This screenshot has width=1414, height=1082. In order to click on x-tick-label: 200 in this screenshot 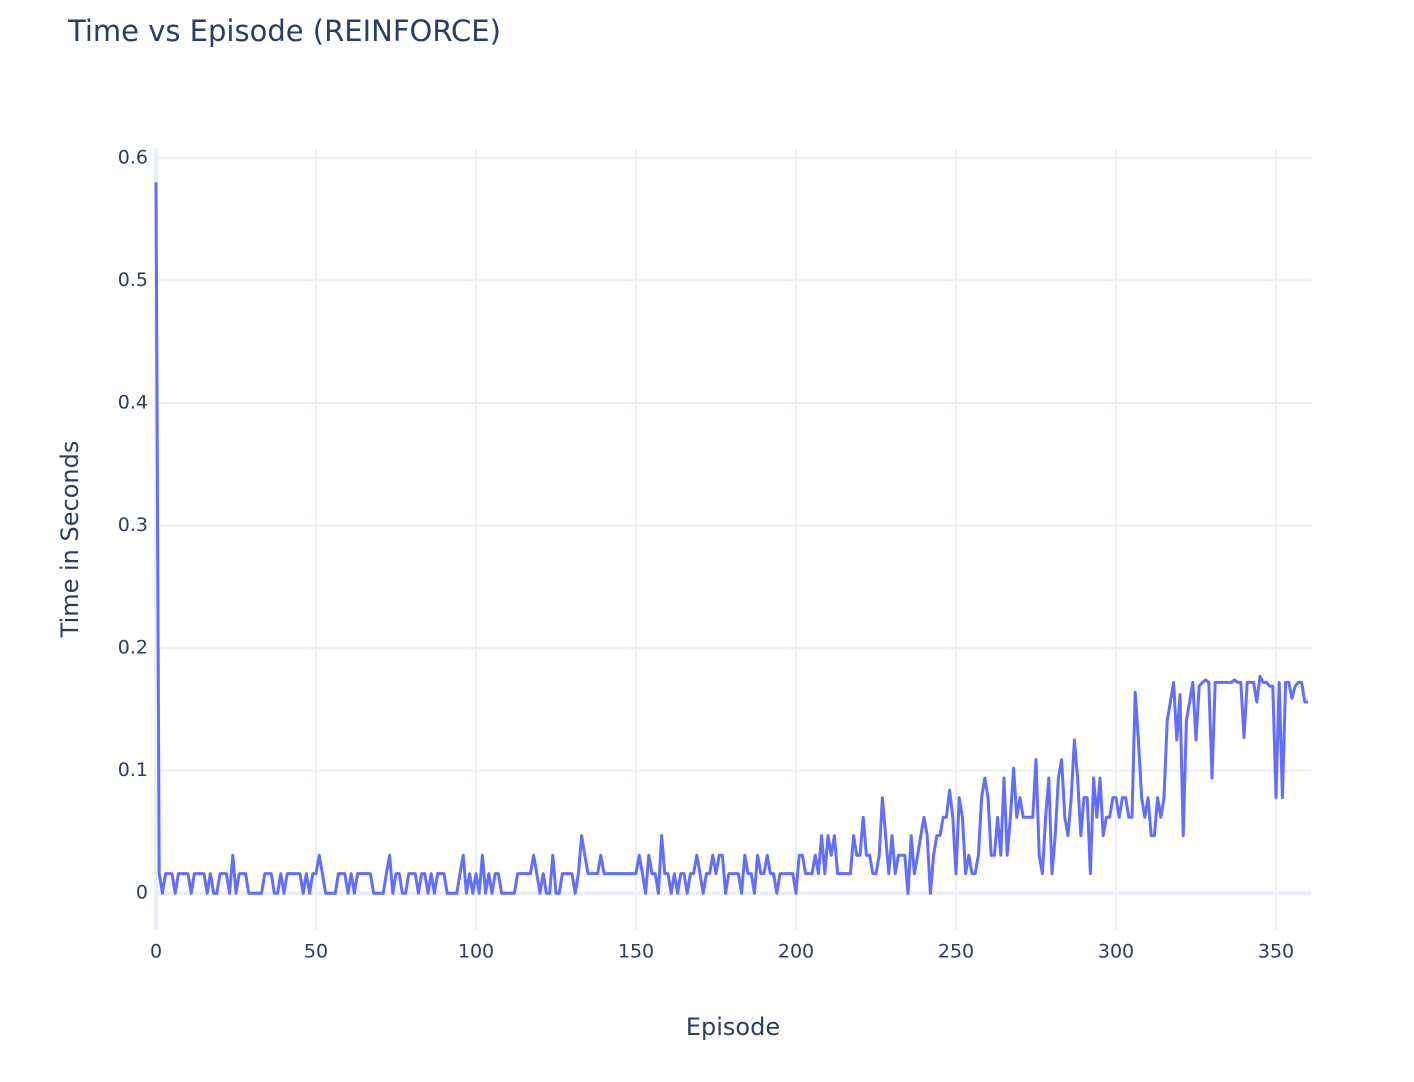, I will do `click(796, 952)`.